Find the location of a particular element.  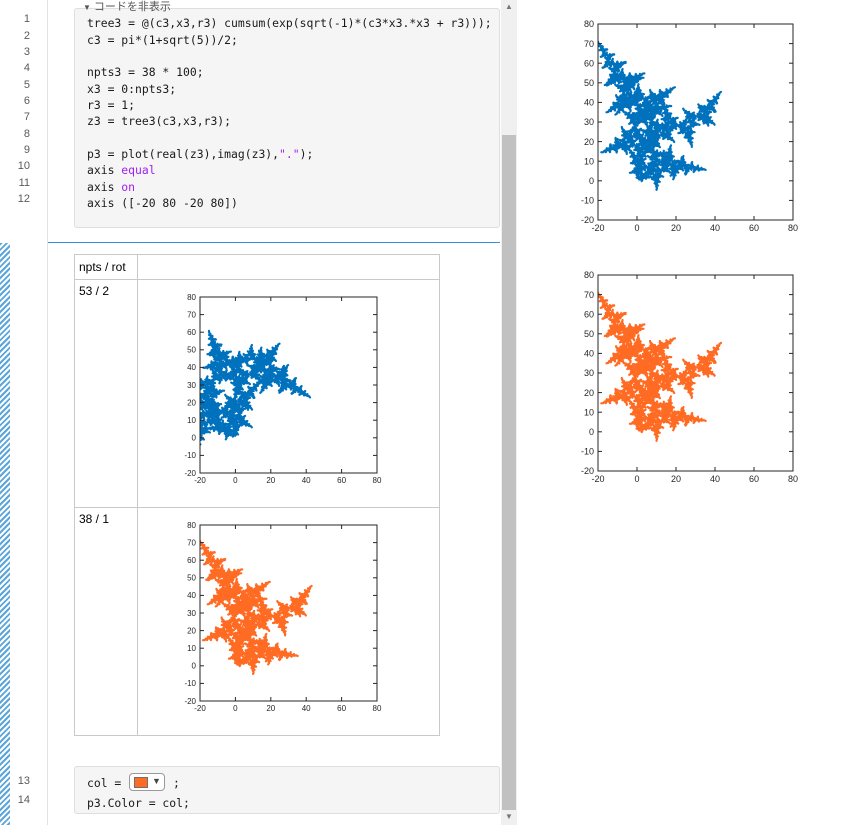

scroll-up-arrow-icon: ▲ is located at coordinates (509, 6).